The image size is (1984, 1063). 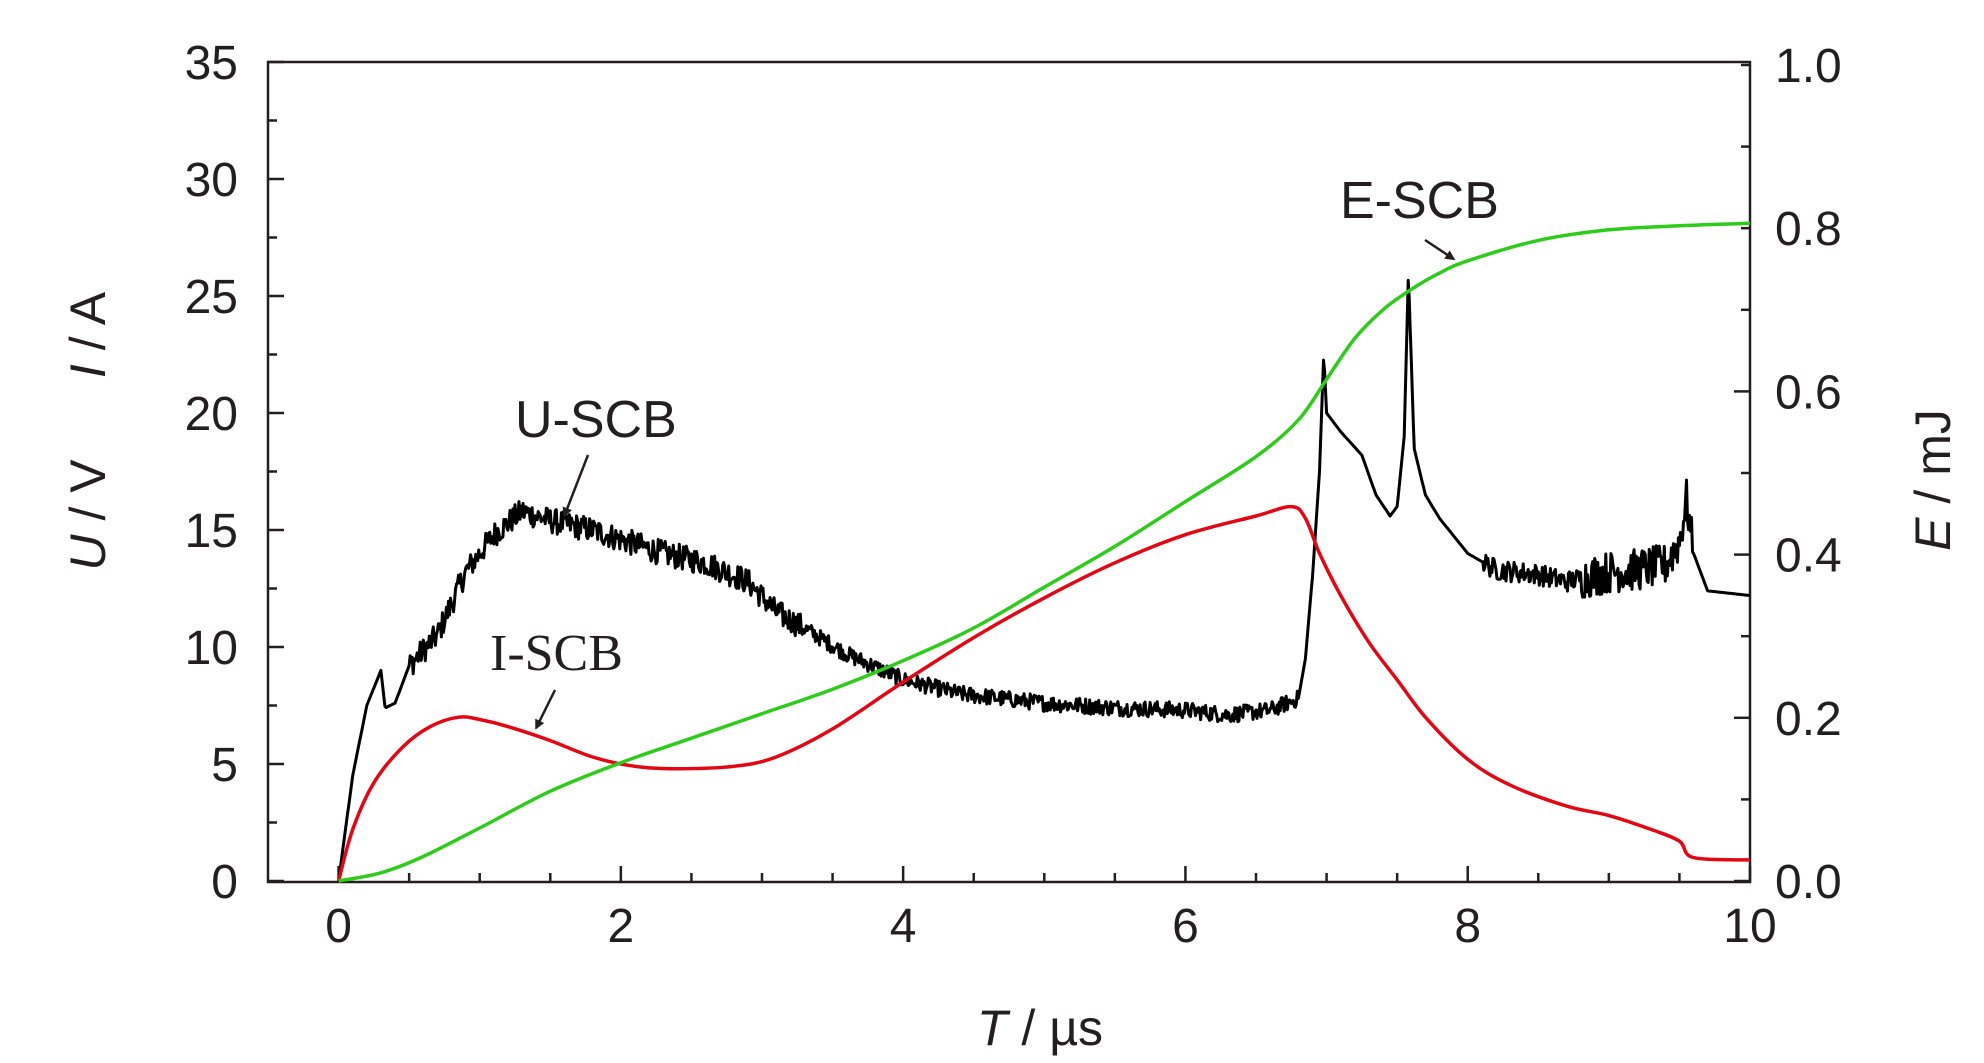 What do you see at coordinates (211, 414) in the screenshot?
I see `left-tick-label: 20` at bounding box center [211, 414].